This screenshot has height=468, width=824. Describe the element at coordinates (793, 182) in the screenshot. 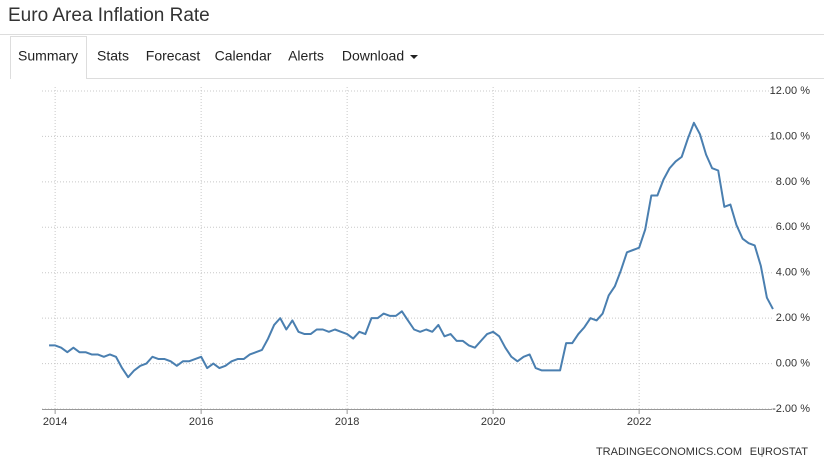

I see `y-tick-label: 8.00 %` at that location.